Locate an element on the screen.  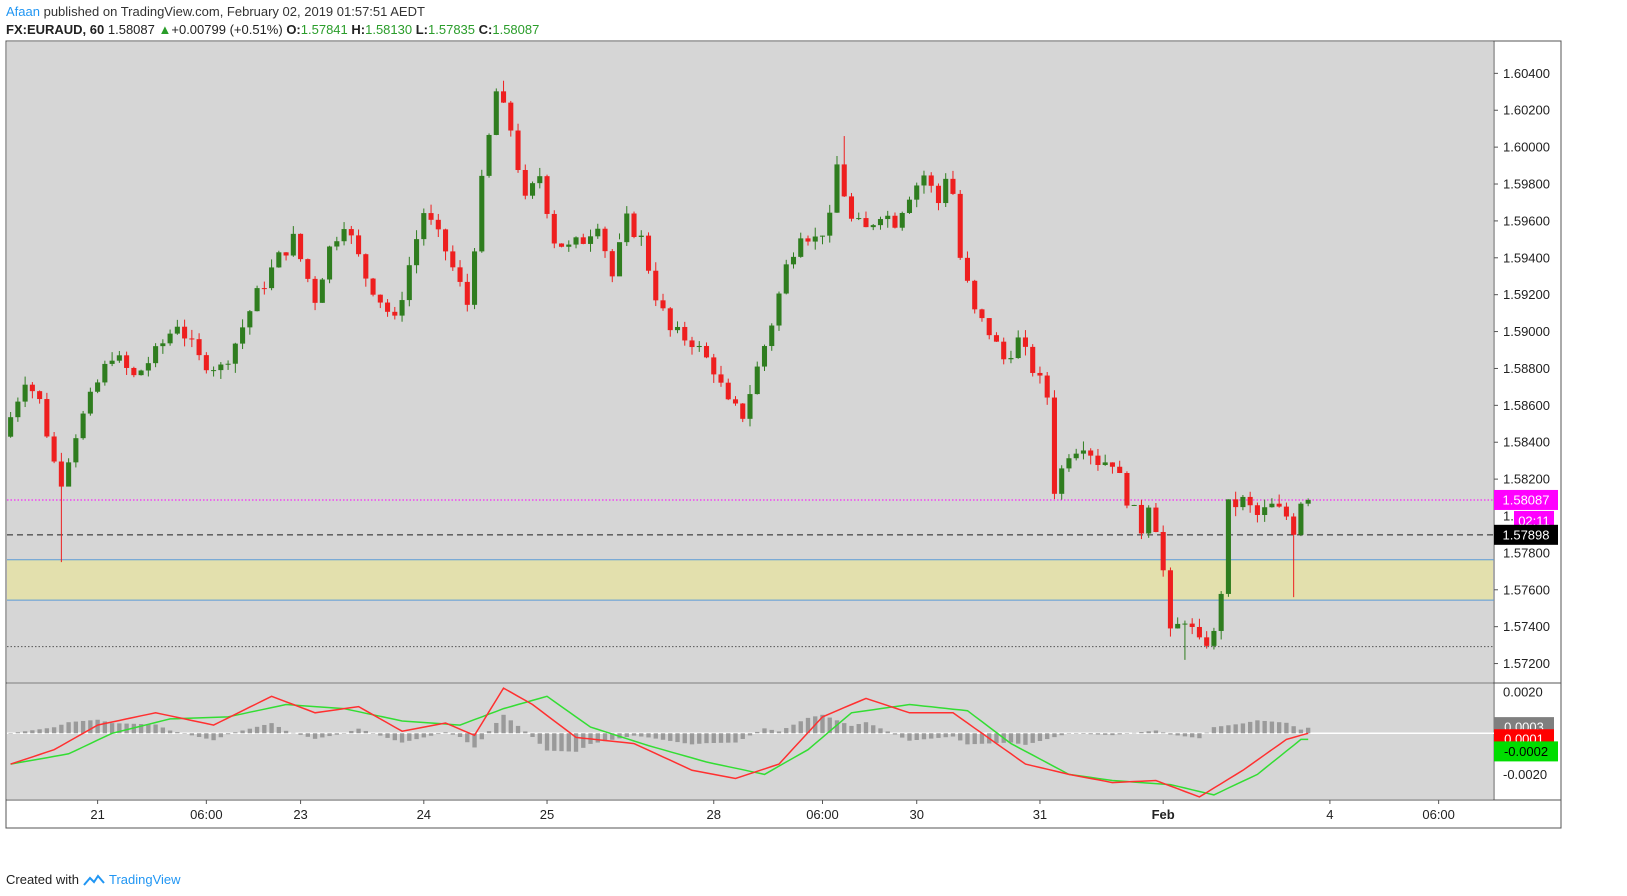
tradingview-link: TradingView is located at coordinates (144, 879).